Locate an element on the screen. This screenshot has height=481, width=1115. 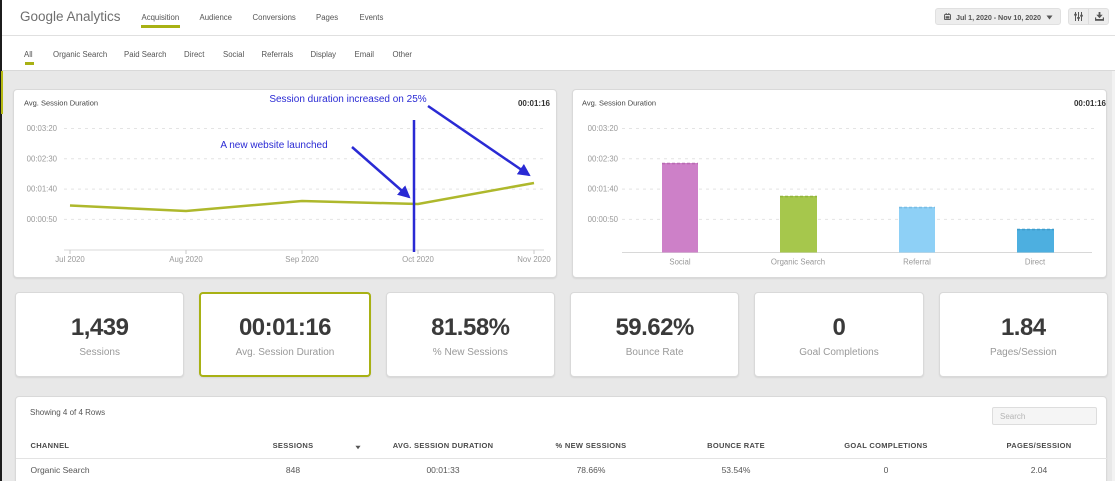
svg-text: Sep 2020 is located at coordinates (302, 259).